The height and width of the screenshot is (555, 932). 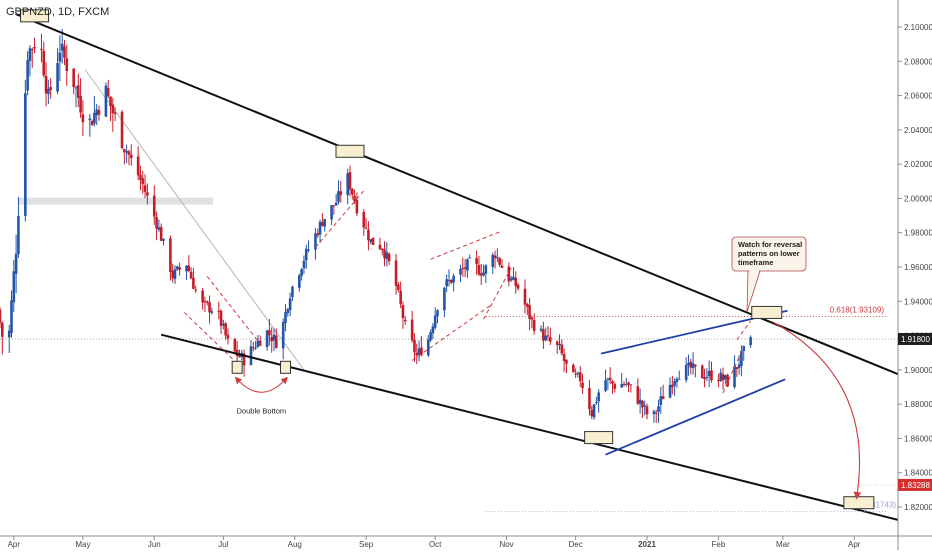 I want to click on fib-level-0618-label: 0.618(1.93109), so click(x=857, y=310).